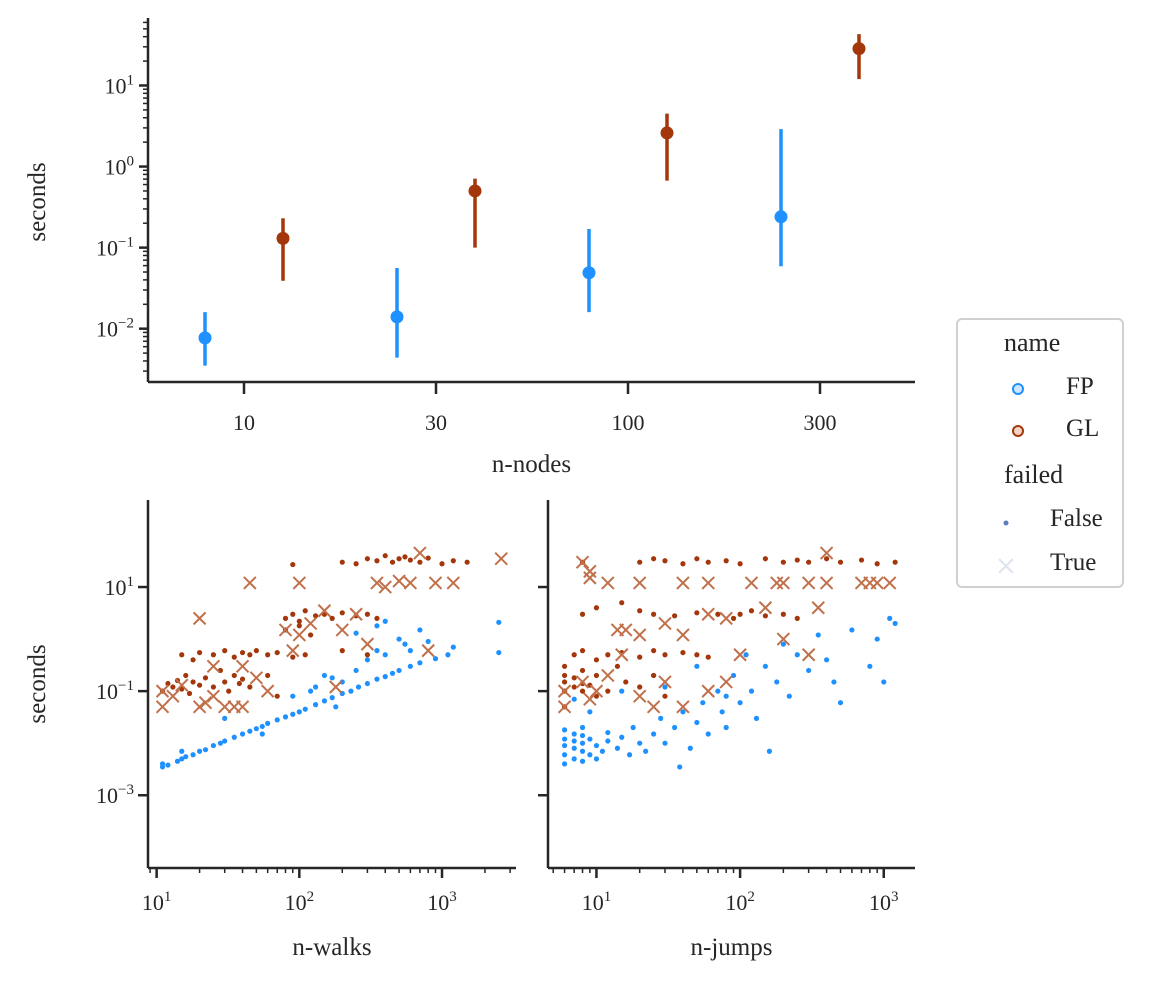  I want to click on top-y-tick-label: 10−2, so click(115, 329).